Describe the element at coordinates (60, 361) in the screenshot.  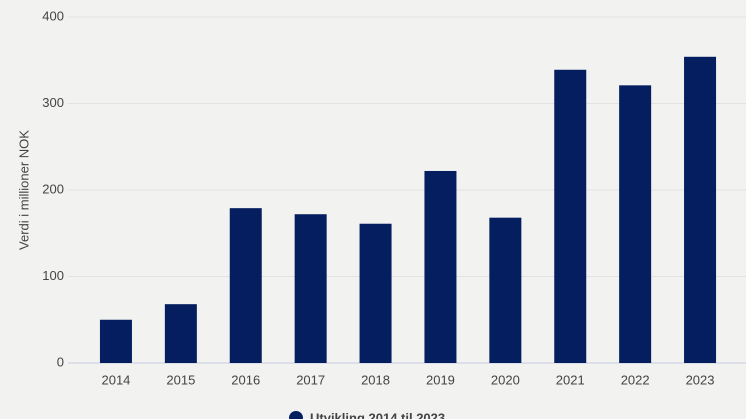
I see `y-tick-label: 0` at that location.